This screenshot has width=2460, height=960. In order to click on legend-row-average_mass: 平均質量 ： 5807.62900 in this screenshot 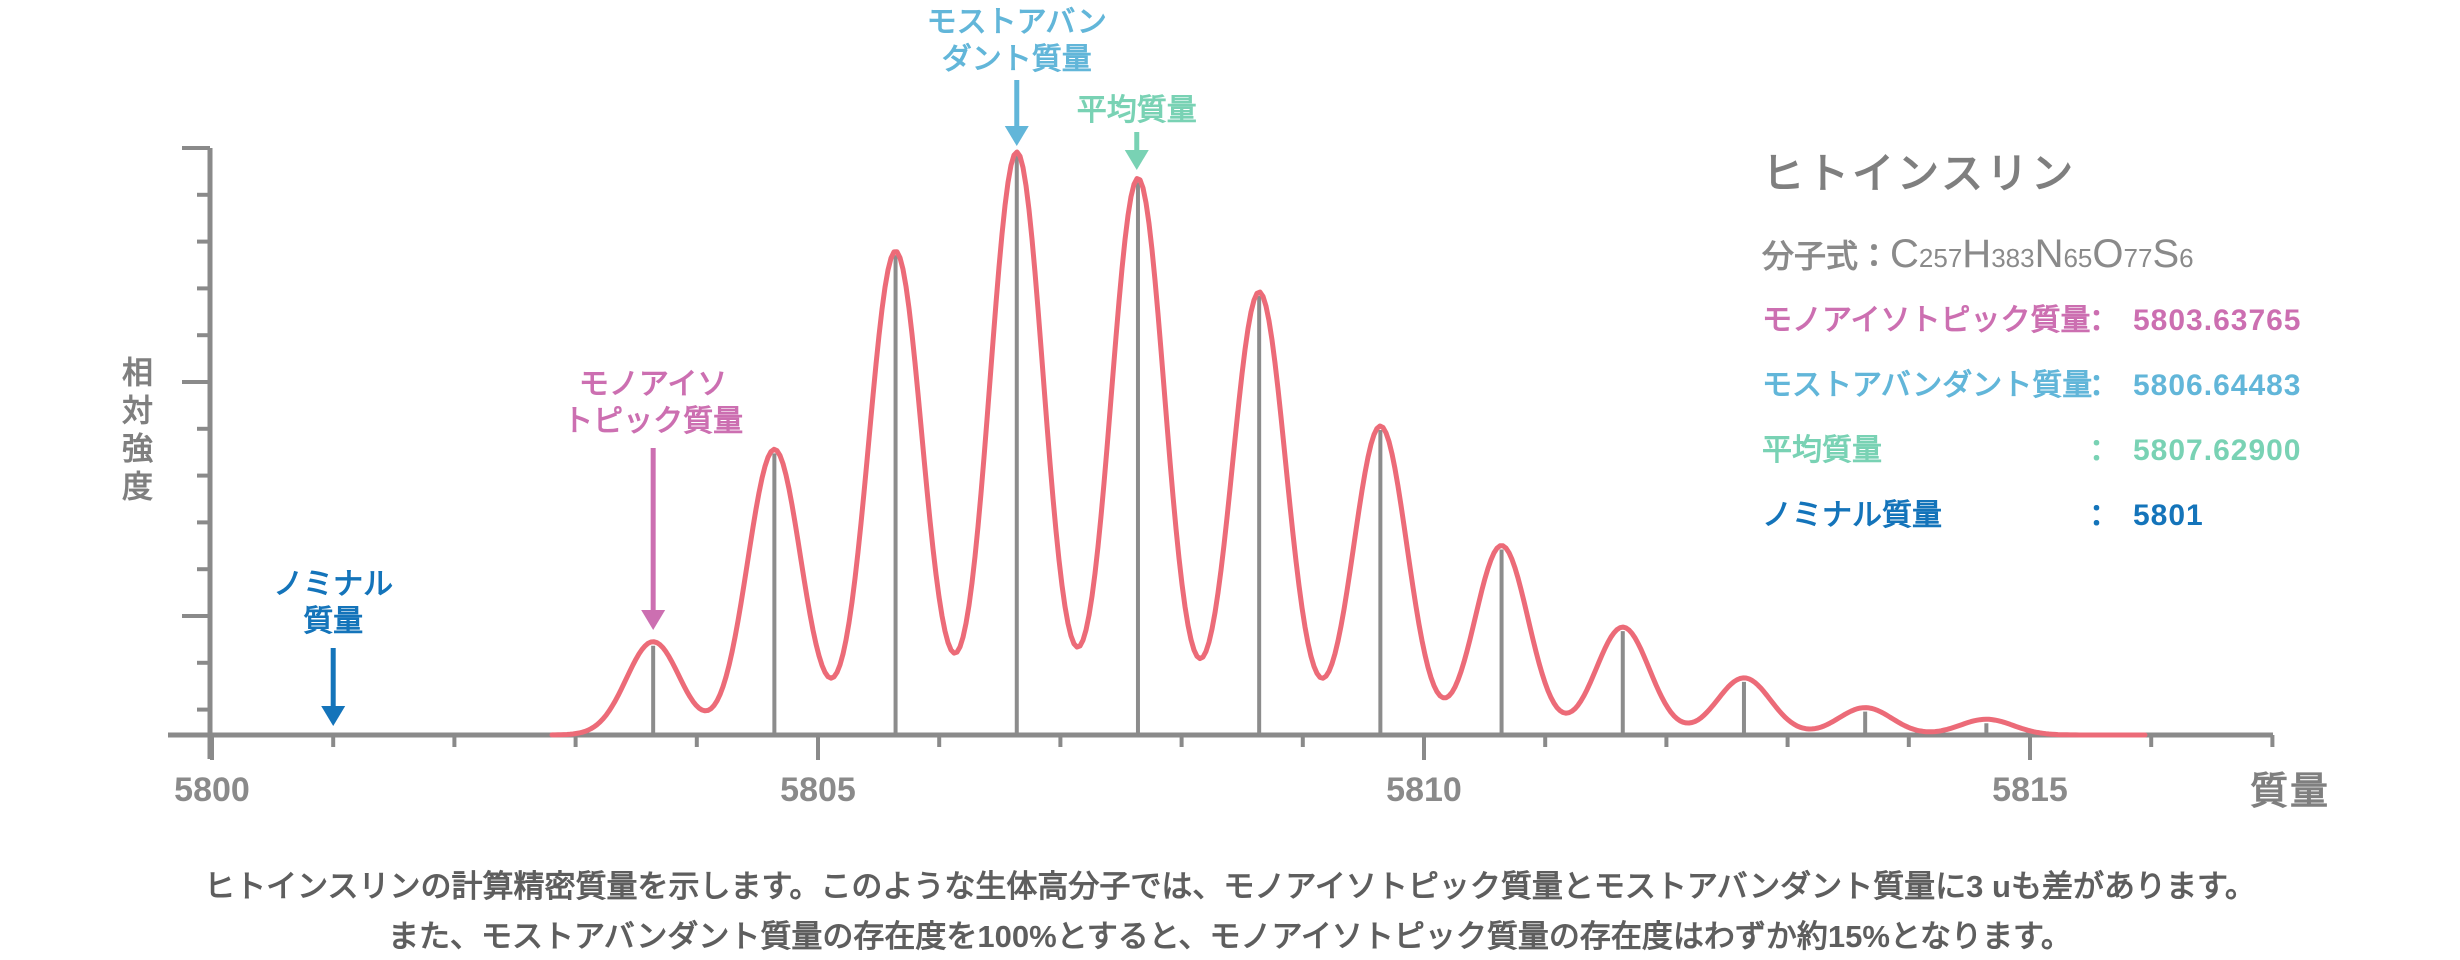, I will do `click(2032, 447)`.